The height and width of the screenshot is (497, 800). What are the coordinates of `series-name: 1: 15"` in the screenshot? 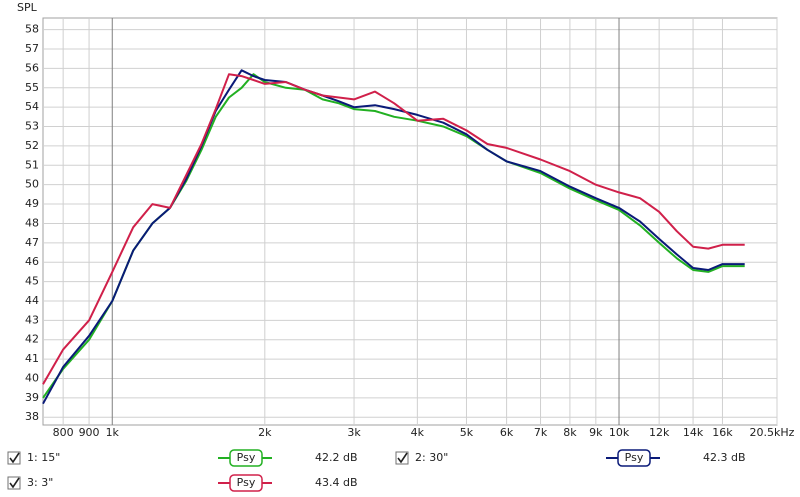 It's located at (43, 457).